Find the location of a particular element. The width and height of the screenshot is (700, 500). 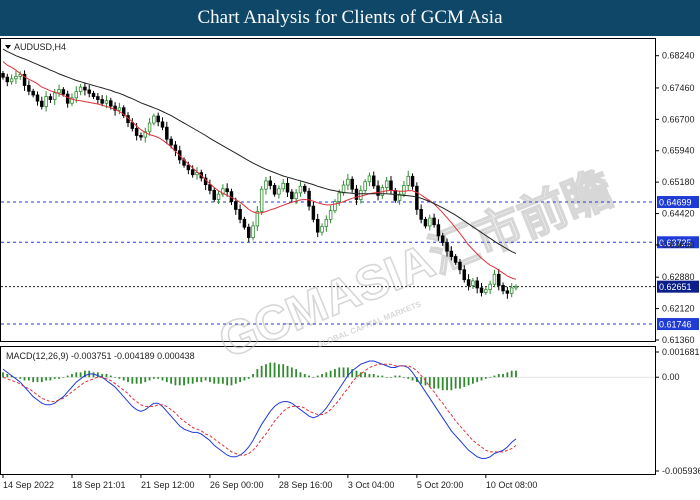

price-tick-label: 0.68240 is located at coordinates (678, 56).